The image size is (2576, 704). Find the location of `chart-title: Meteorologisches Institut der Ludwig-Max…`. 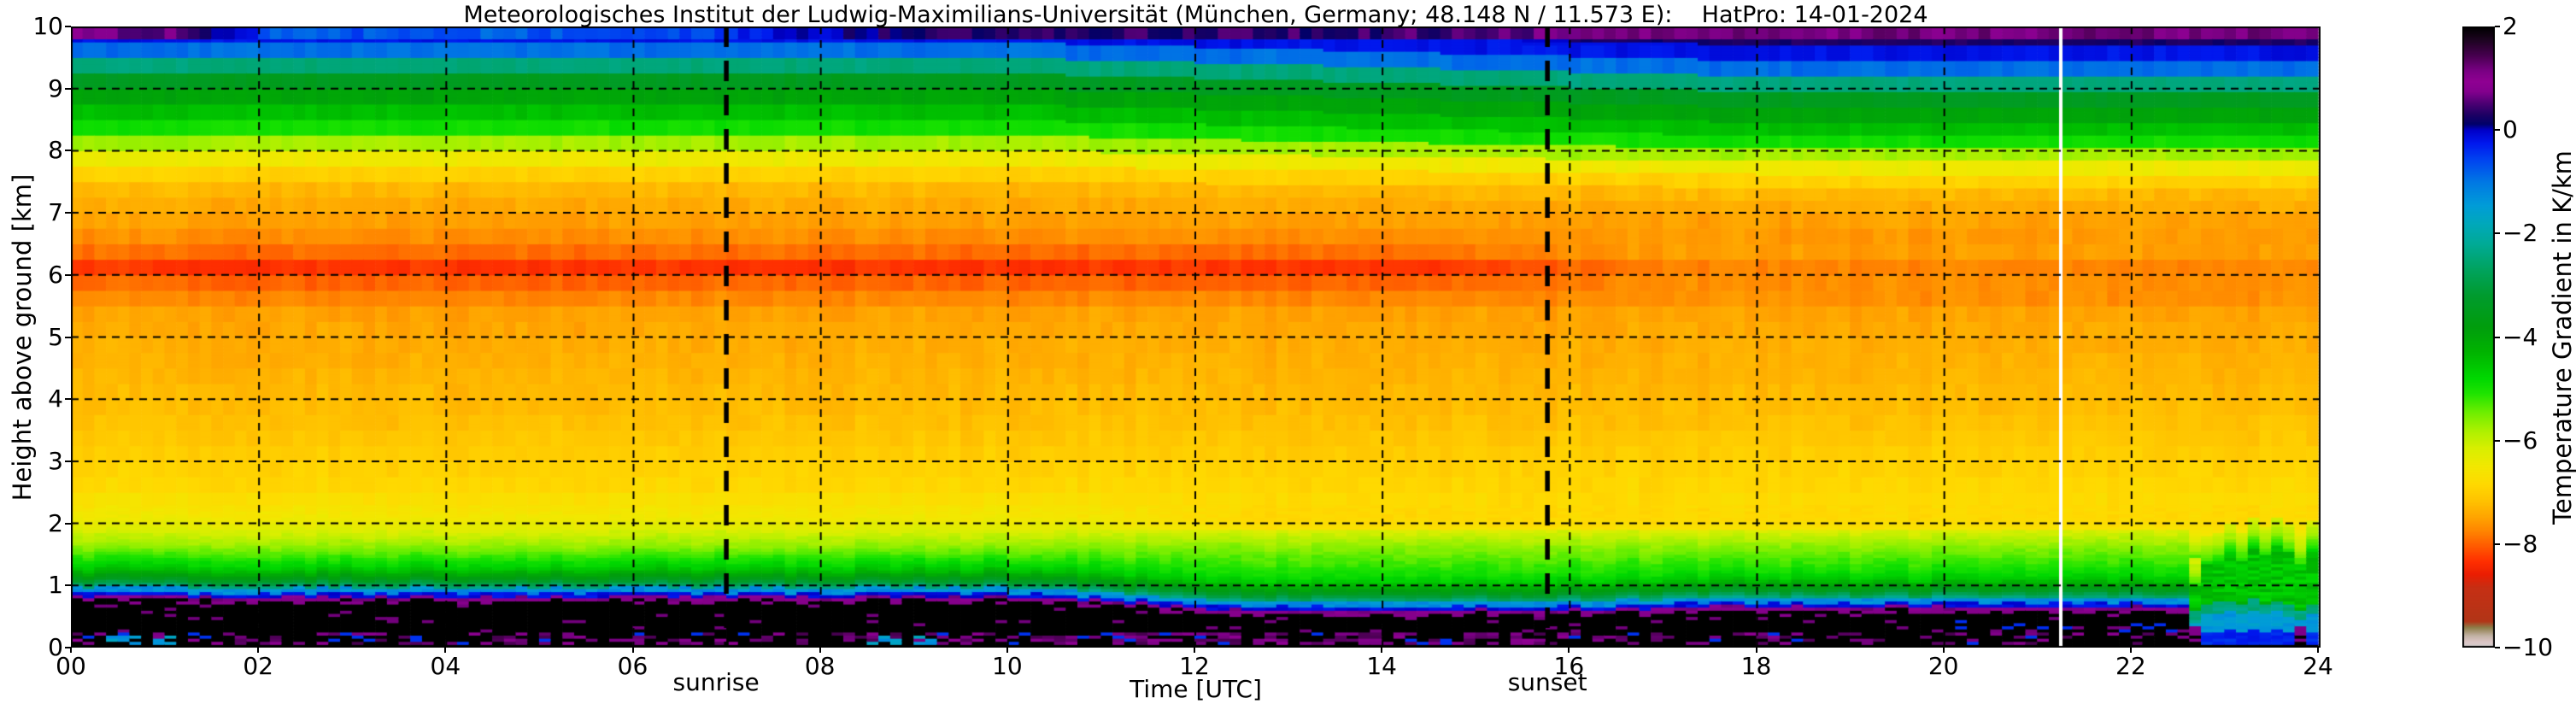

chart-title: Meteorologisches Institut der Ludwig-Max… is located at coordinates (1195, 15).